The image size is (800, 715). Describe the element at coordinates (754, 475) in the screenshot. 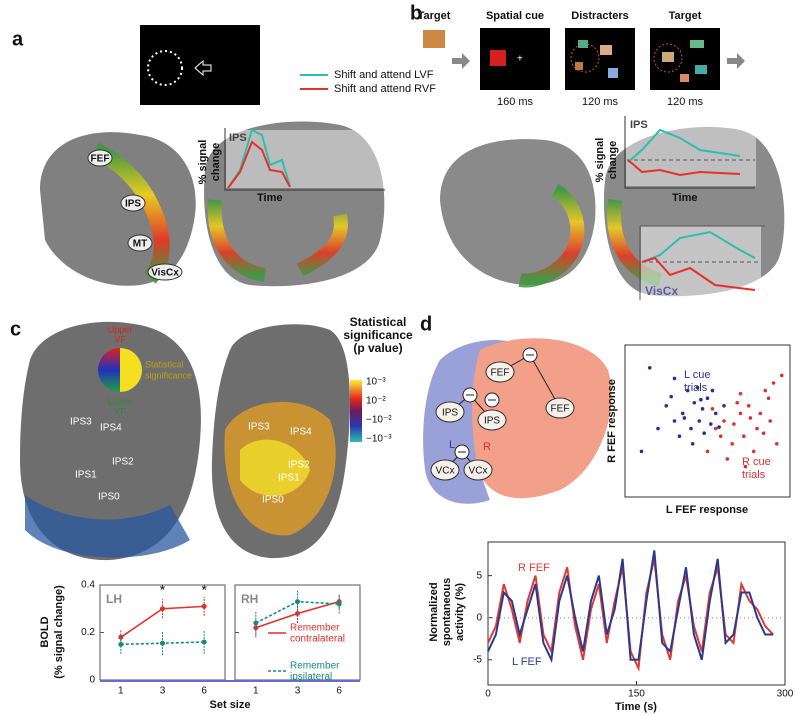

I see `legend-label: trials` at that location.